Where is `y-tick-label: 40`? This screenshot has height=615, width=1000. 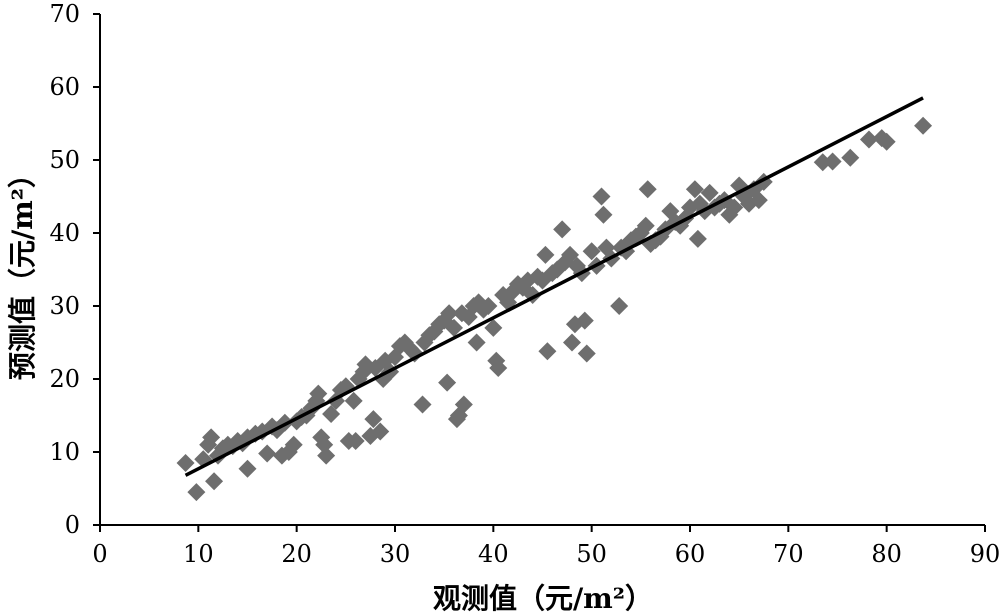 y-tick-label: 40 is located at coordinates (64, 233).